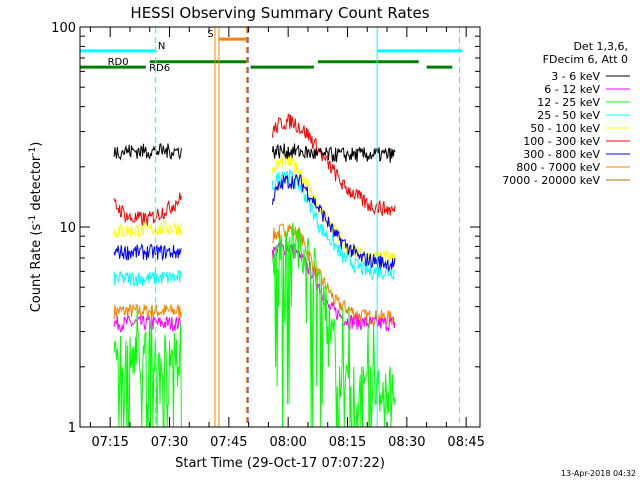  Describe the element at coordinates (585, 59) in the screenshot. I see `legend-header: FDecim 6, Att 0` at that location.